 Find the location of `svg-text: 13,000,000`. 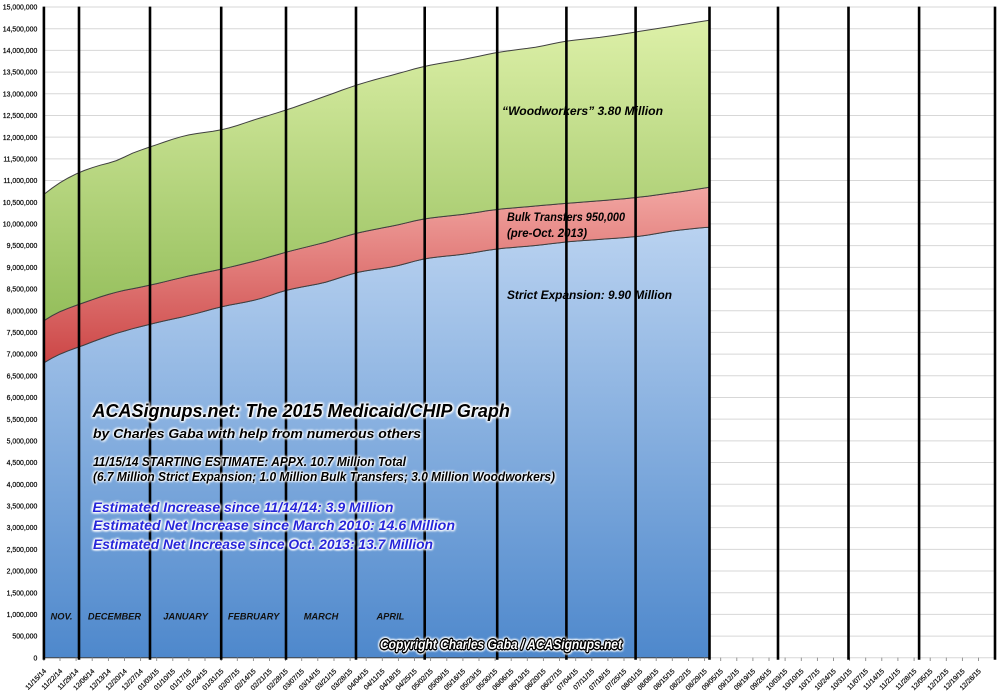

svg-text: 13,000,000 is located at coordinates (20, 94).